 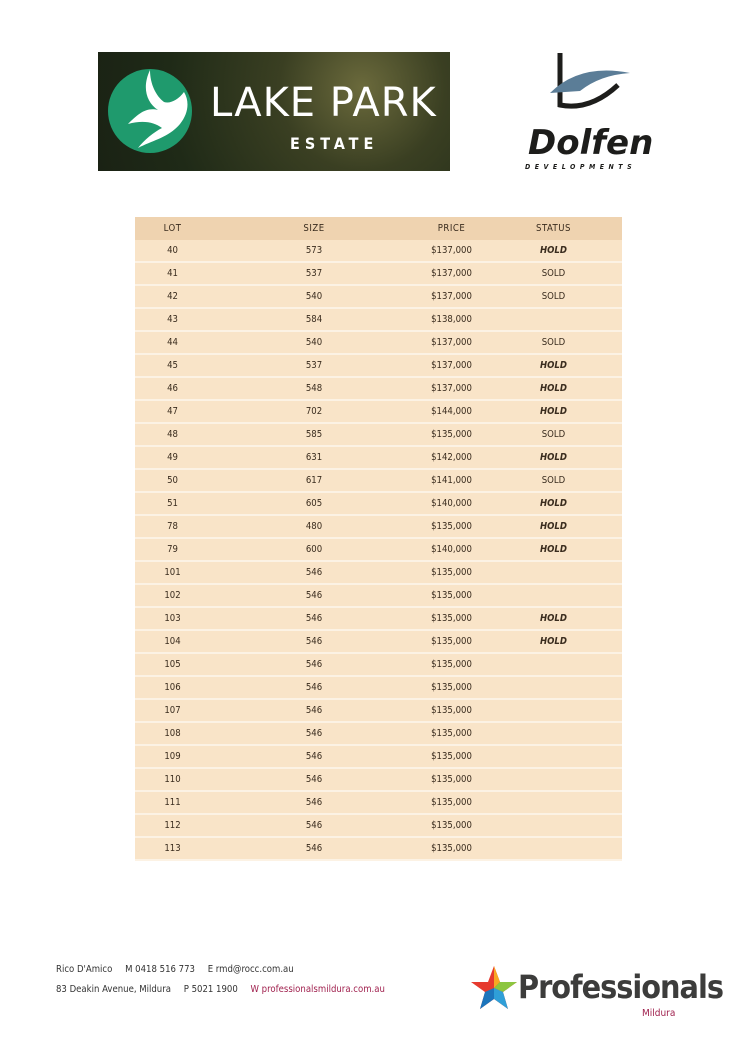 I want to click on website-link: W professionalsmildura.com.au, so click(x=317, y=989).